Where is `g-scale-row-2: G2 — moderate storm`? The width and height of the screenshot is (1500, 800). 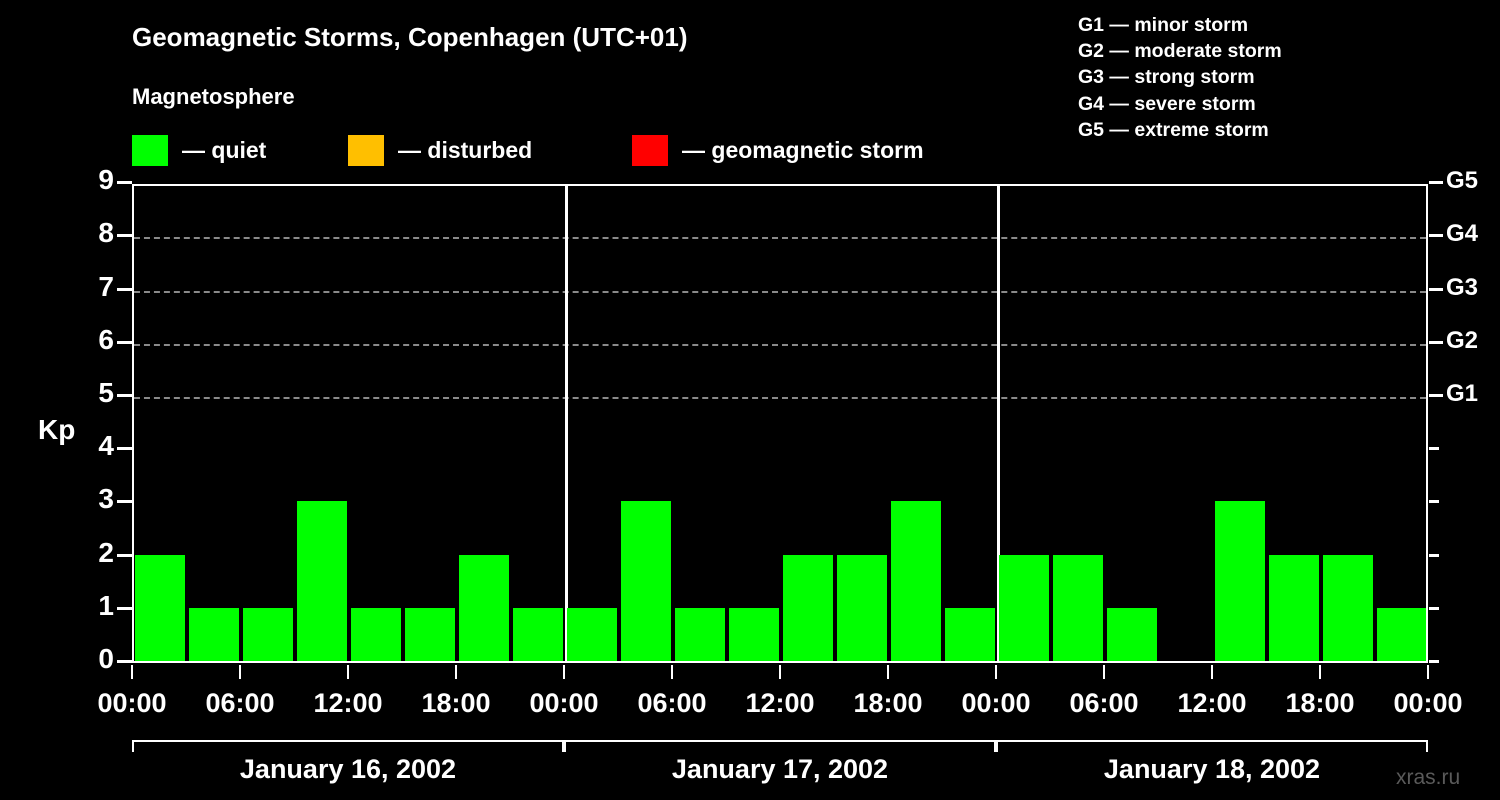 g-scale-row-2: G2 — moderate storm is located at coordinates (1180, 51).